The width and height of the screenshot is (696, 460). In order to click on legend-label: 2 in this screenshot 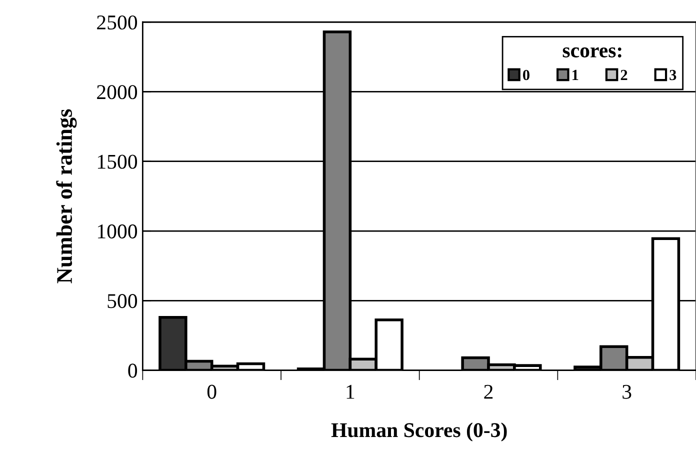, I will do `click(624, 75)`.